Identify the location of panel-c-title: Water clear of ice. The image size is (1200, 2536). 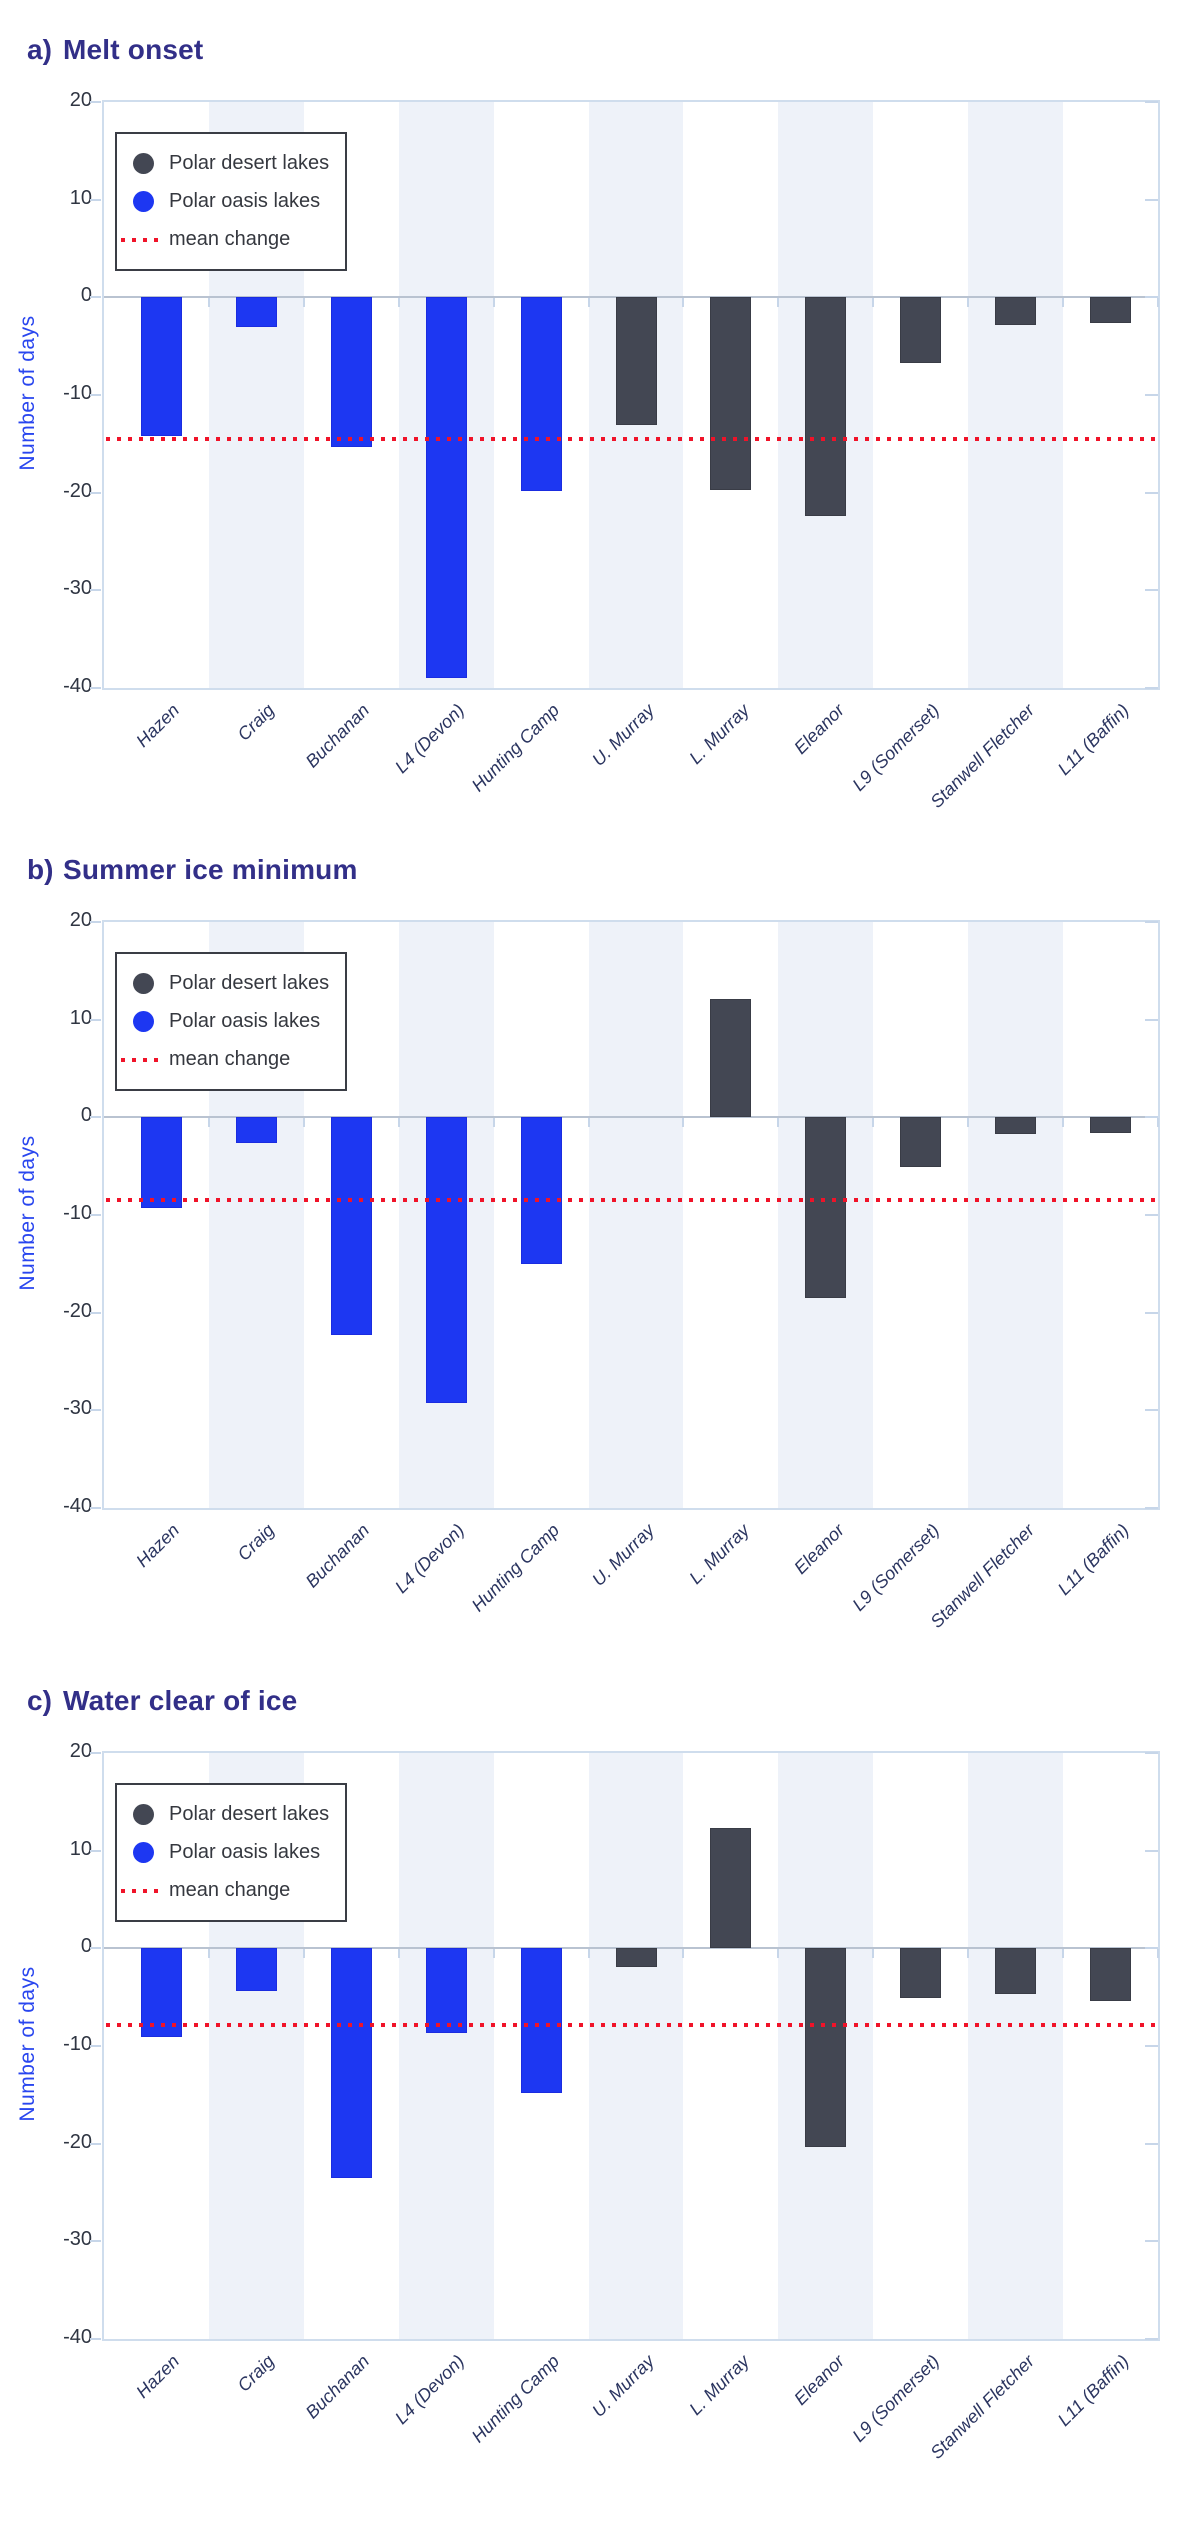
(180, 1700).